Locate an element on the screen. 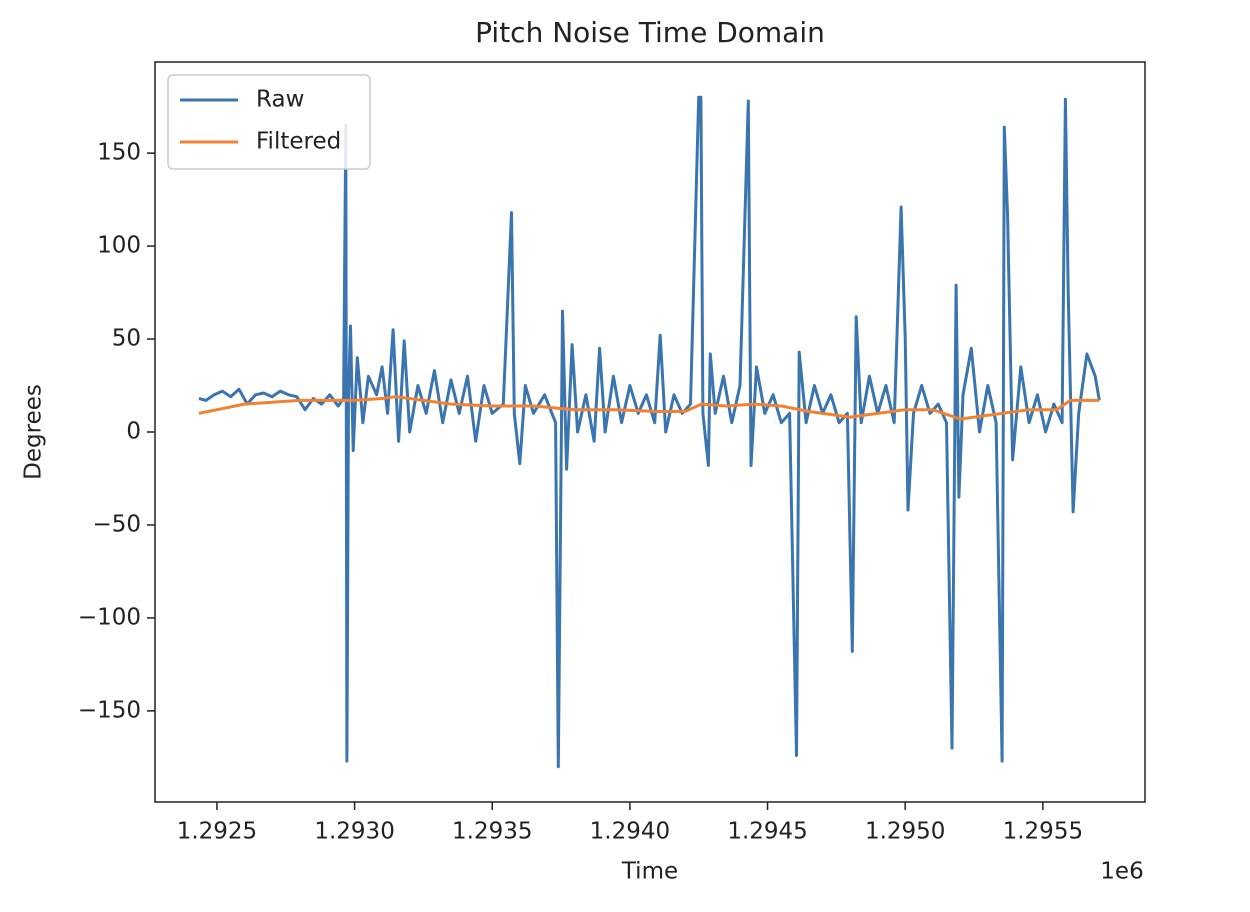 Image resolution: width=1250 pixels, height=912 pixels. x-offset-label: 1e6 is located at coordinates (1121, 872).